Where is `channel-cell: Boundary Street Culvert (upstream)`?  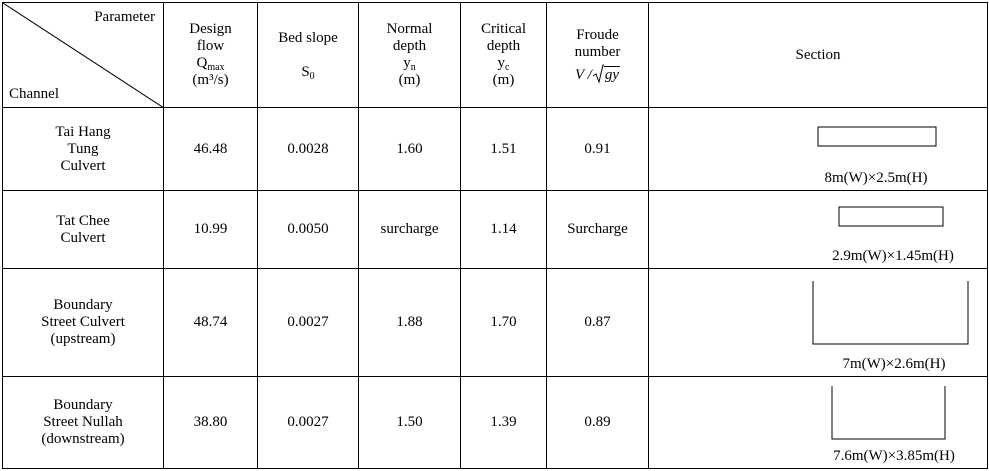 channel-cell: Boundary Street Culvert (upstream) is located at coordinates (83, 322).